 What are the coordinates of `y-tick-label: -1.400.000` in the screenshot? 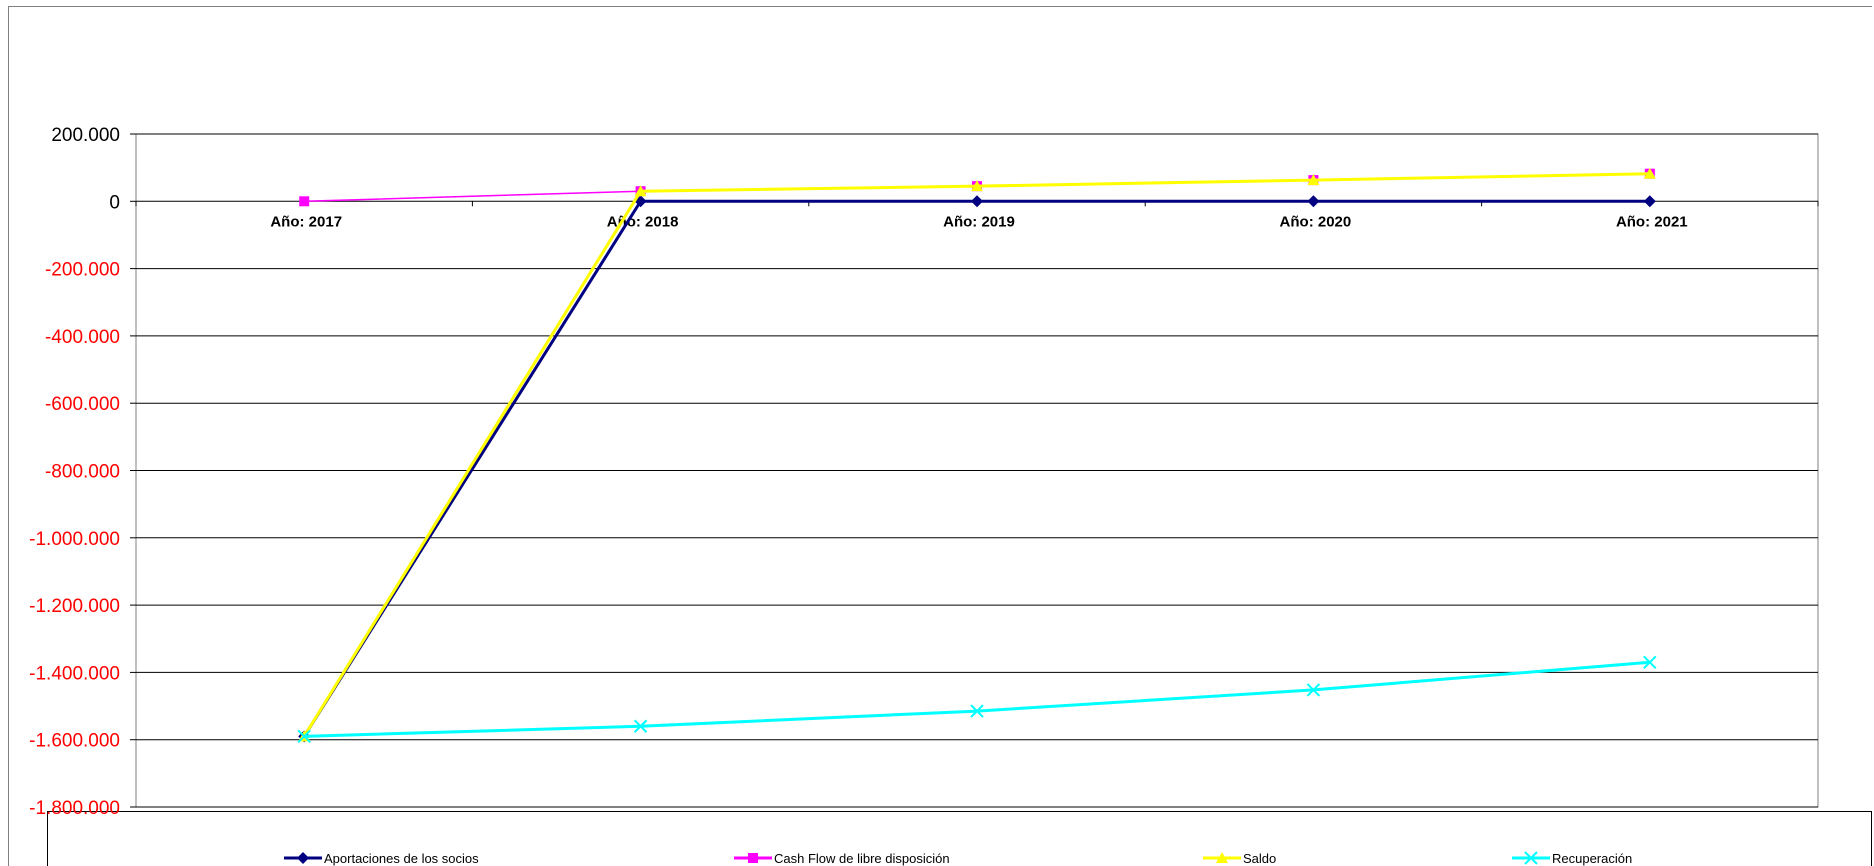 It's located at (74, 673).